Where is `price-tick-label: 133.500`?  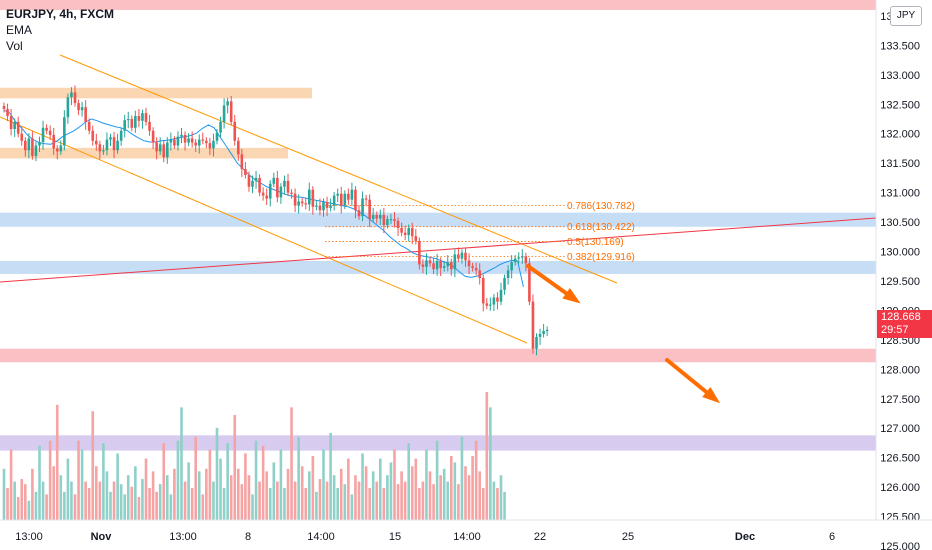 price-tick-label: 133.500 is located at coordinates (900, 46).